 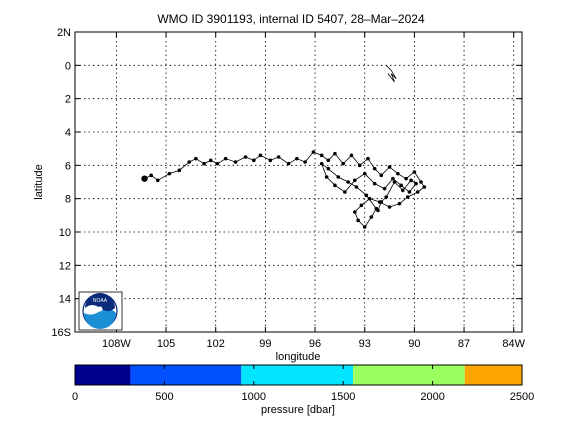 I want to click on colorbar-tick-label: 1000, so click(x=254, y=397).